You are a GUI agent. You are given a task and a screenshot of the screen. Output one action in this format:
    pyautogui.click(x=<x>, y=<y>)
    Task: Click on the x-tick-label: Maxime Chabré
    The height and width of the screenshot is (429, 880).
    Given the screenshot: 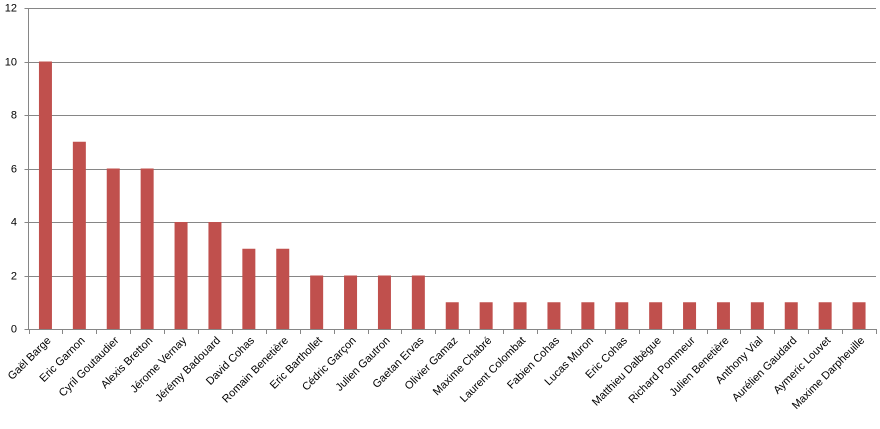 What is the action you would take?
    pyautogui.click(x=462, y=366)
    